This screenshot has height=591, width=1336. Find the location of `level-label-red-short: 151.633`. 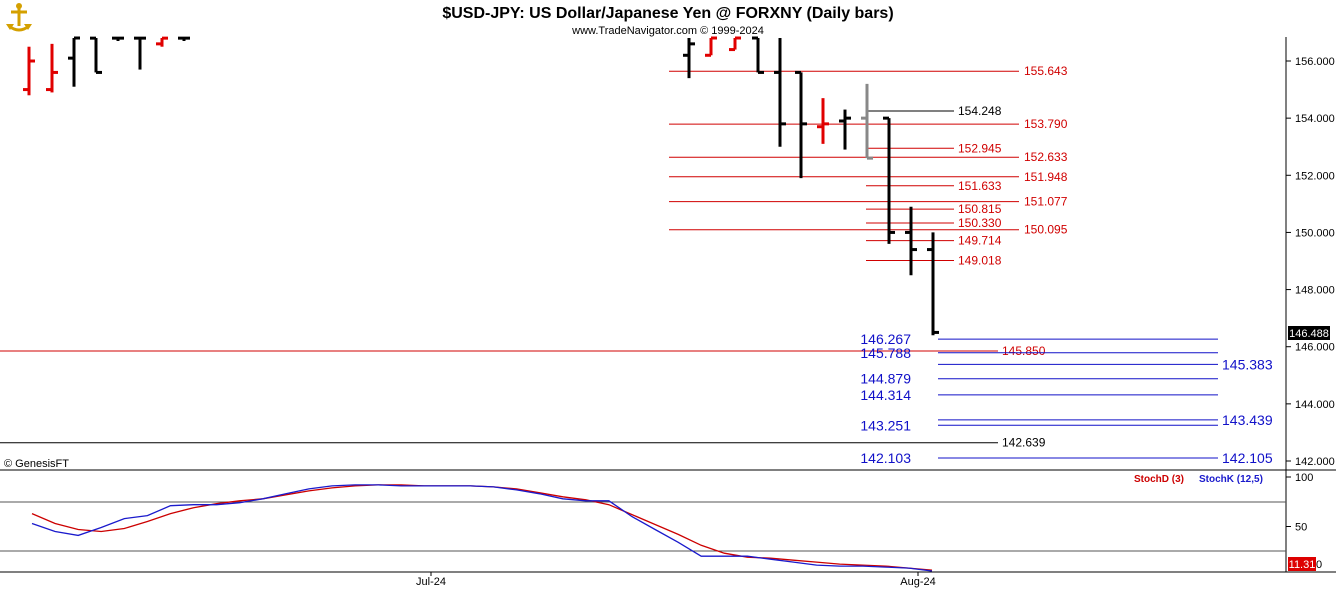

level-label-red-short: 151.633 is located at coordinates (980, 186).